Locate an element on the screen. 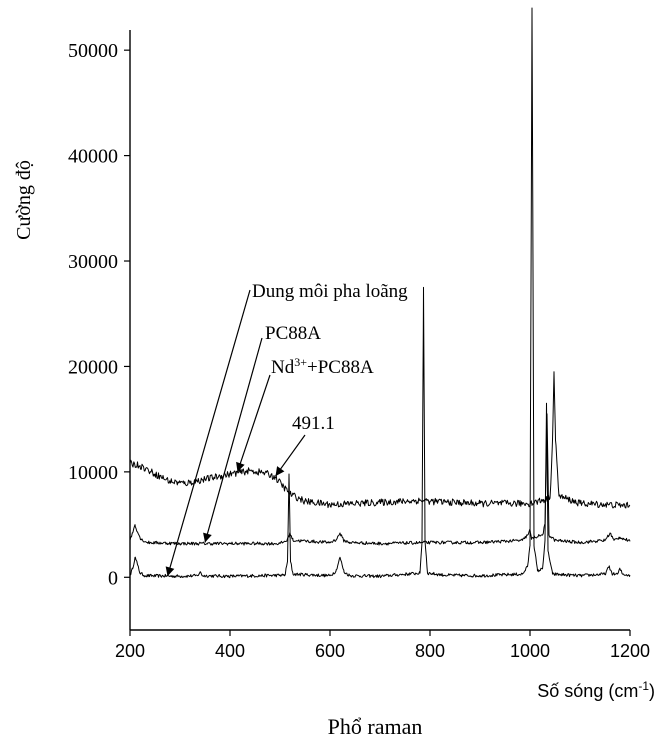  series-line-nd-pc88a is located at coordinates (380, 440).